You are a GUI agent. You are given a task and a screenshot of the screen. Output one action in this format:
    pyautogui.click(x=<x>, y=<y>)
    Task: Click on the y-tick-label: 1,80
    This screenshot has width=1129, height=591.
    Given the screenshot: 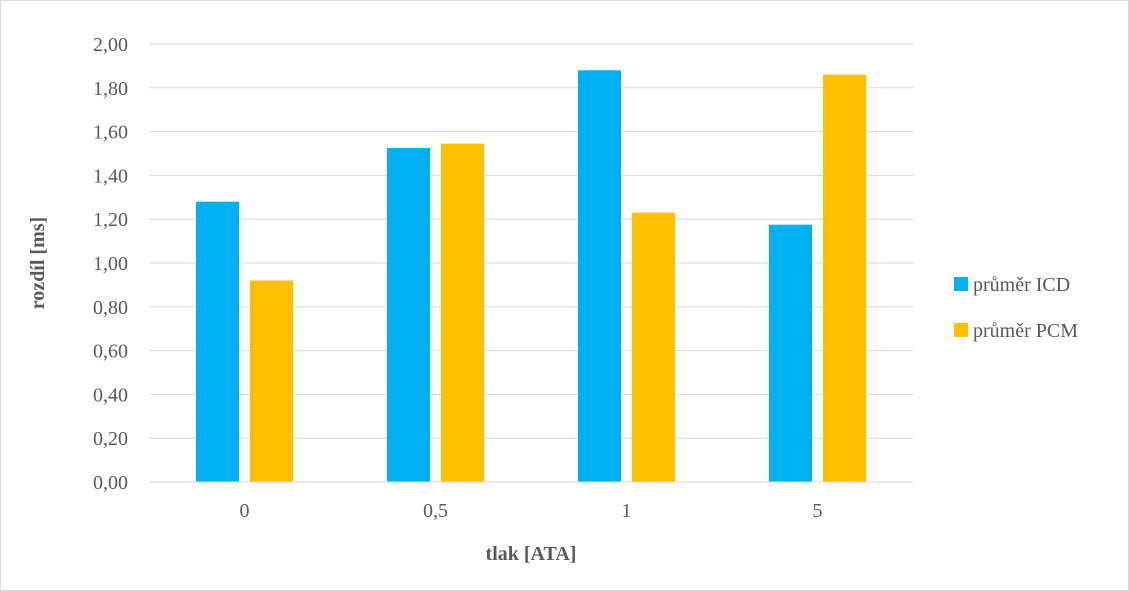 What is the action you would take?
    pyautogui.click(x=110, y=89)
    